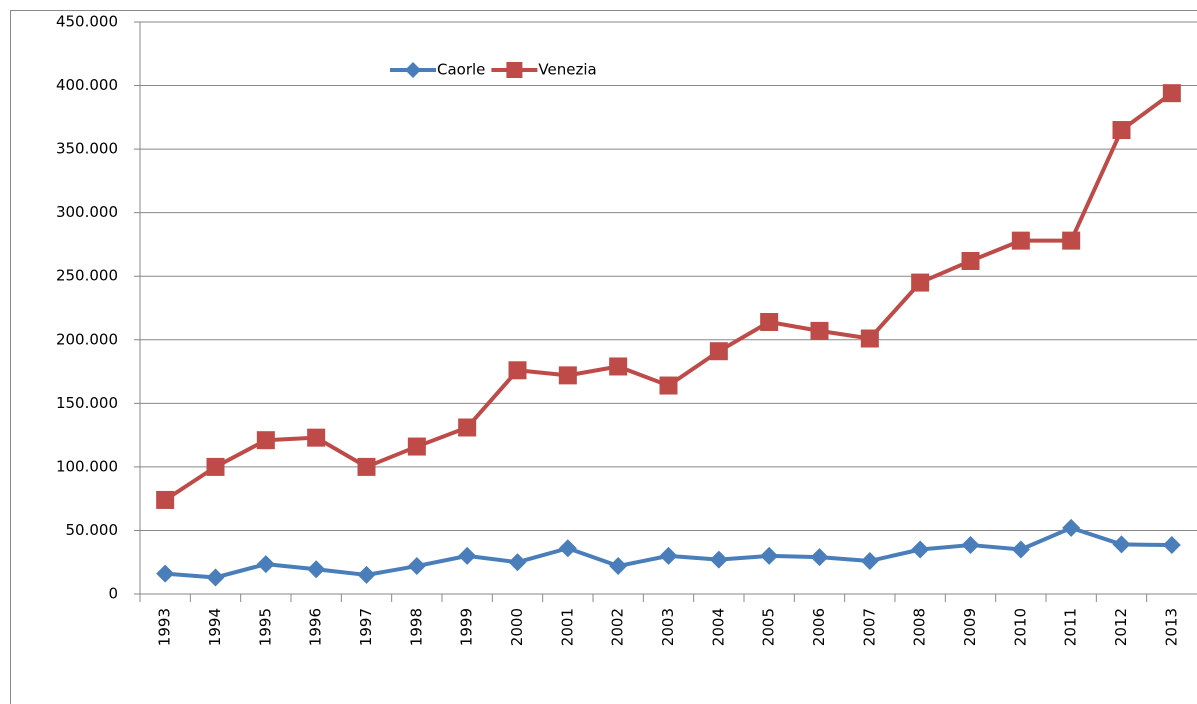 The height and width of the screenshot is (704, 1197). What do you see at coordinates (869, 627) in the screenshot?
I see `x-tick-label: 2007` at bounding box center [869, 627].